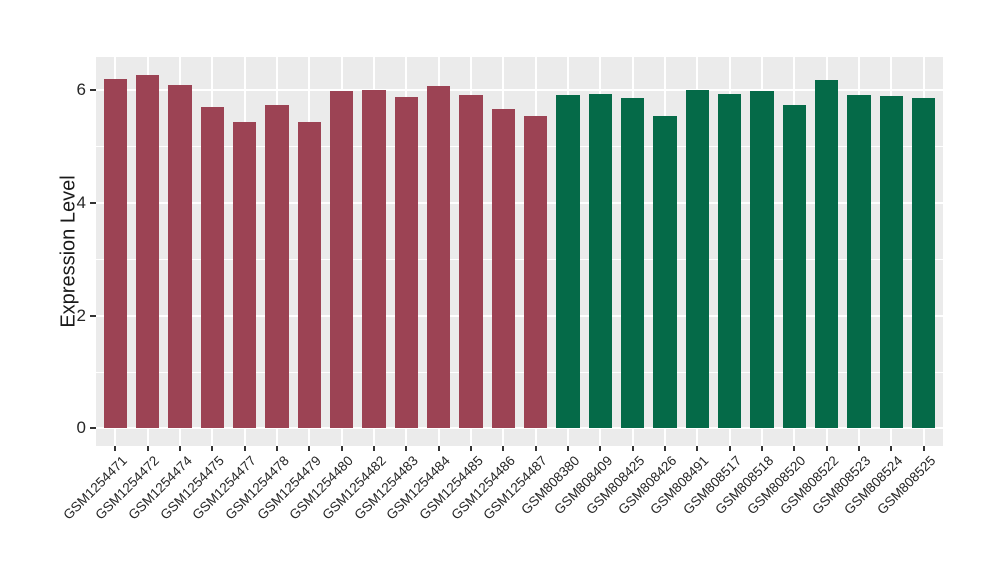 The image size is (1000, 580). I want to click on x-tick-label-text: GSM1254478, so click(257, 488).